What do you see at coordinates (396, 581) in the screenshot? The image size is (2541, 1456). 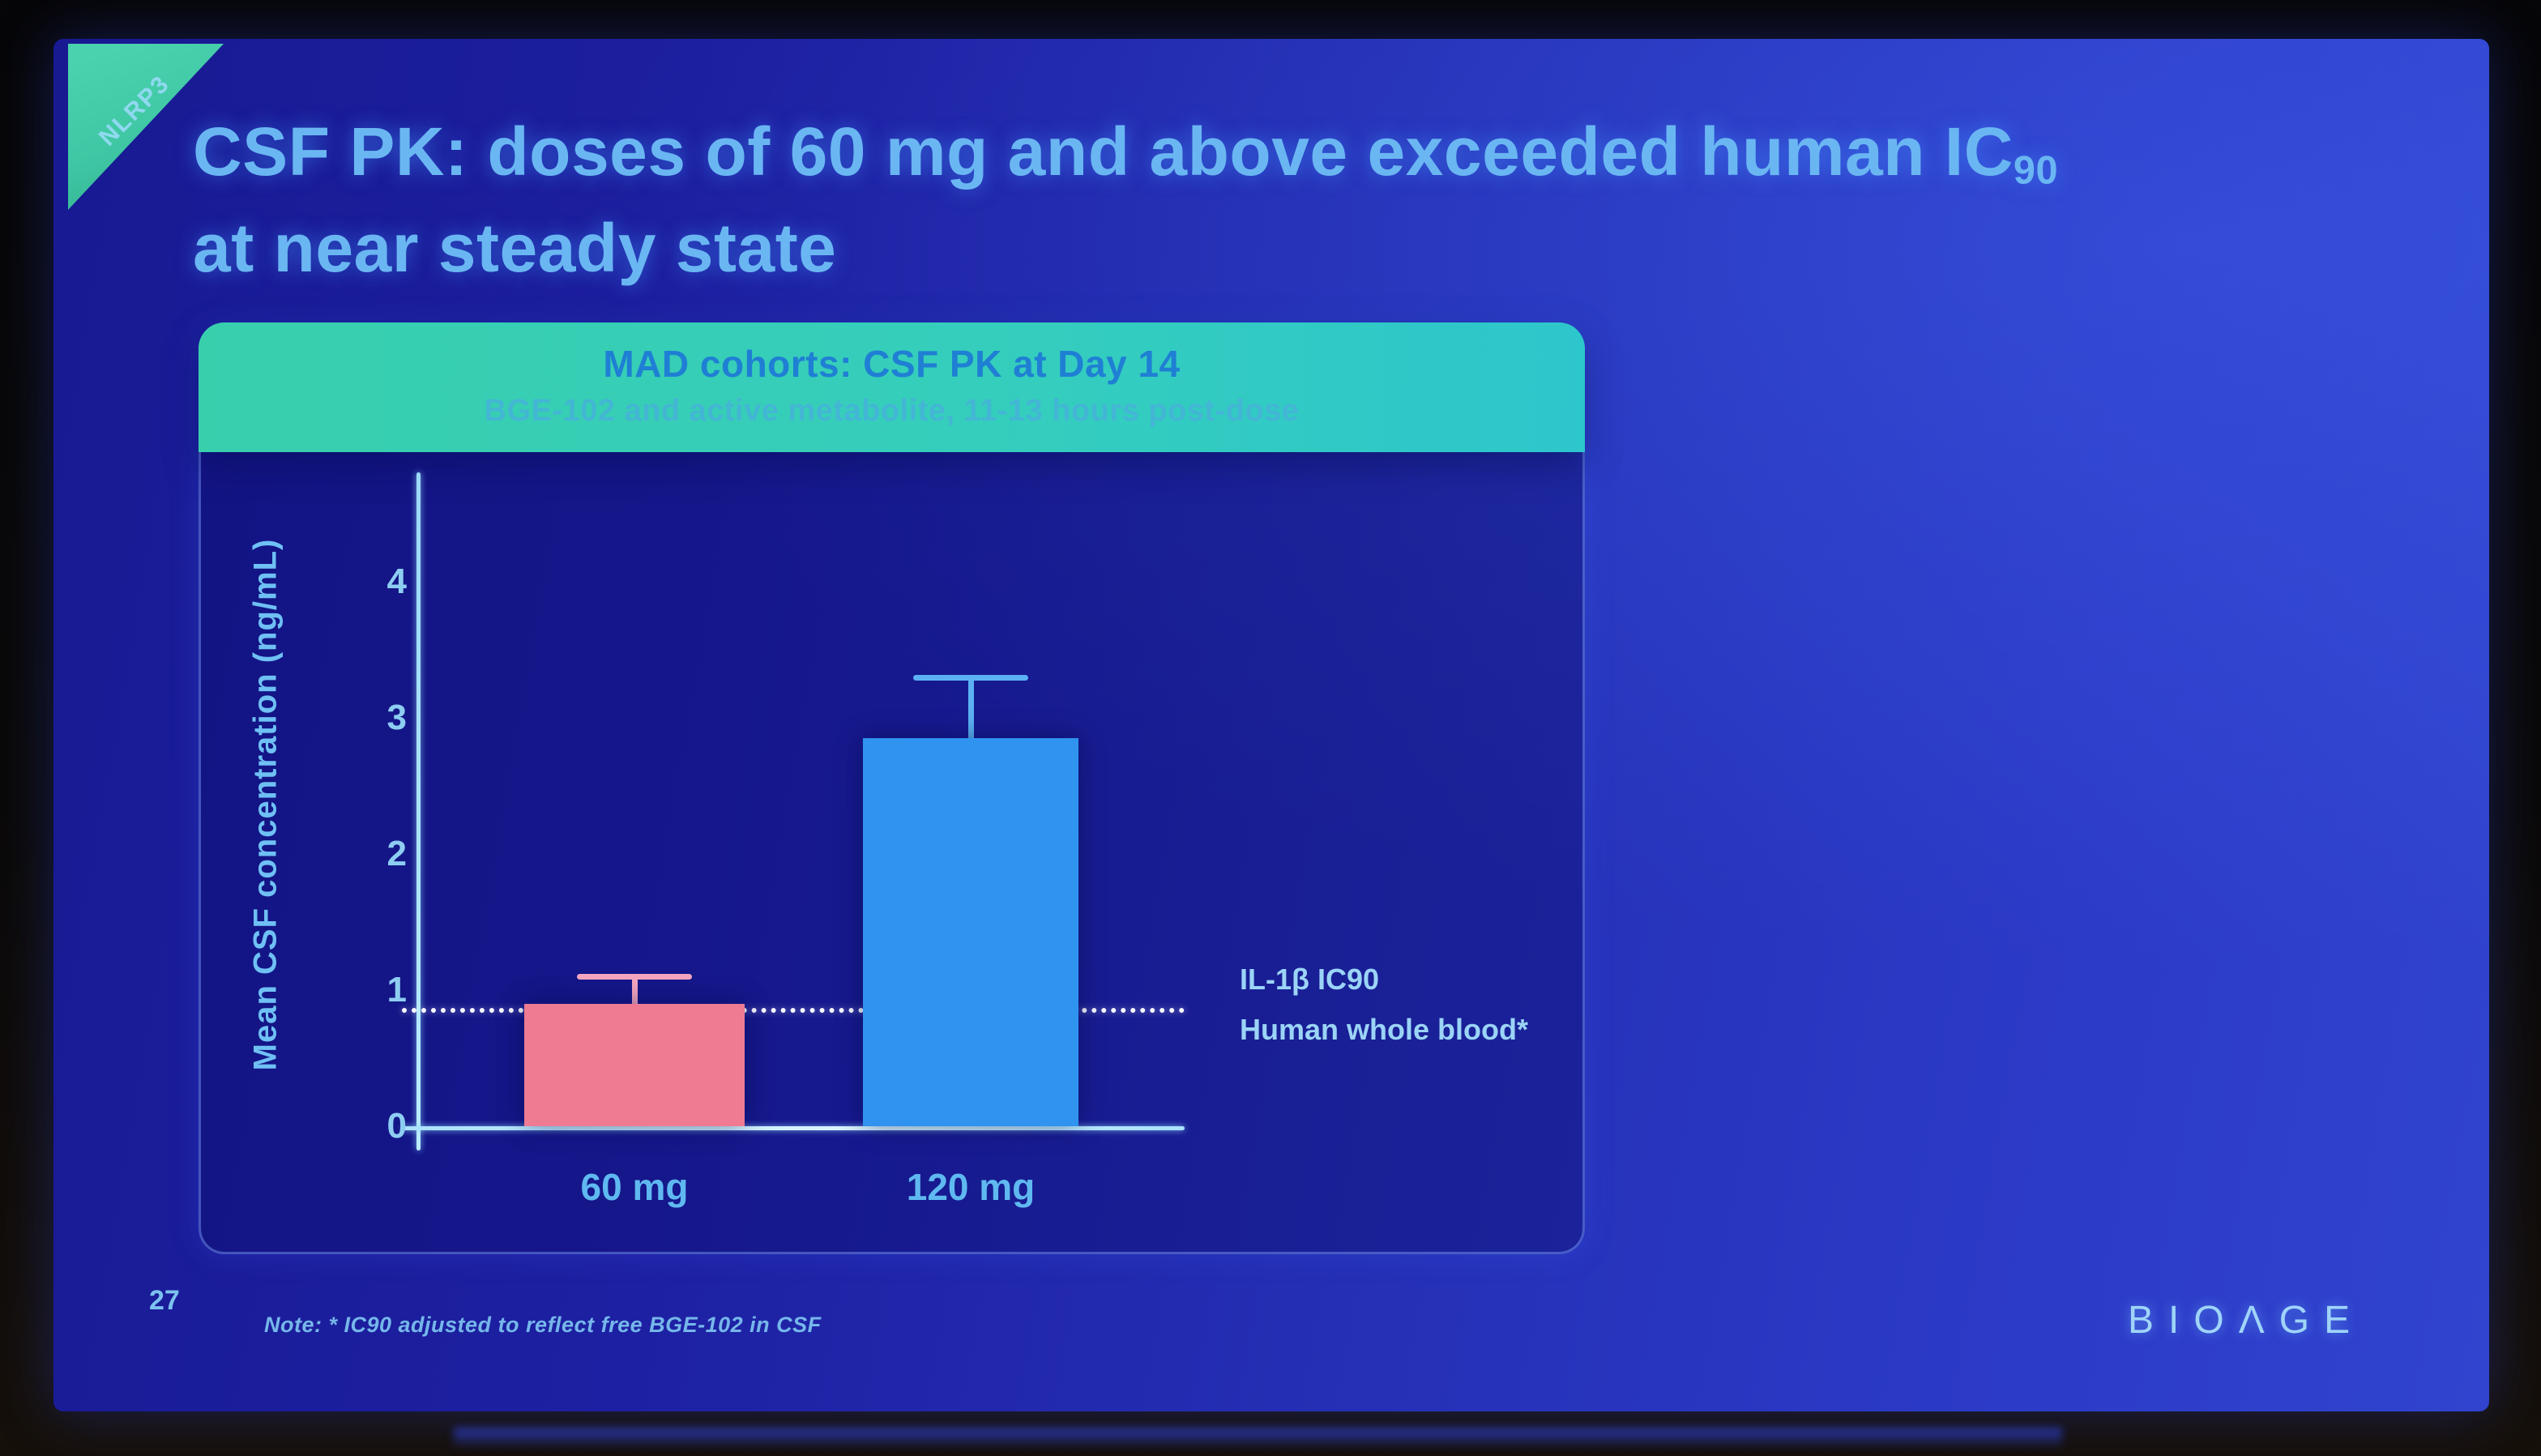 I see `y-tick-label-4: 4` at bounding box center [396, 581].